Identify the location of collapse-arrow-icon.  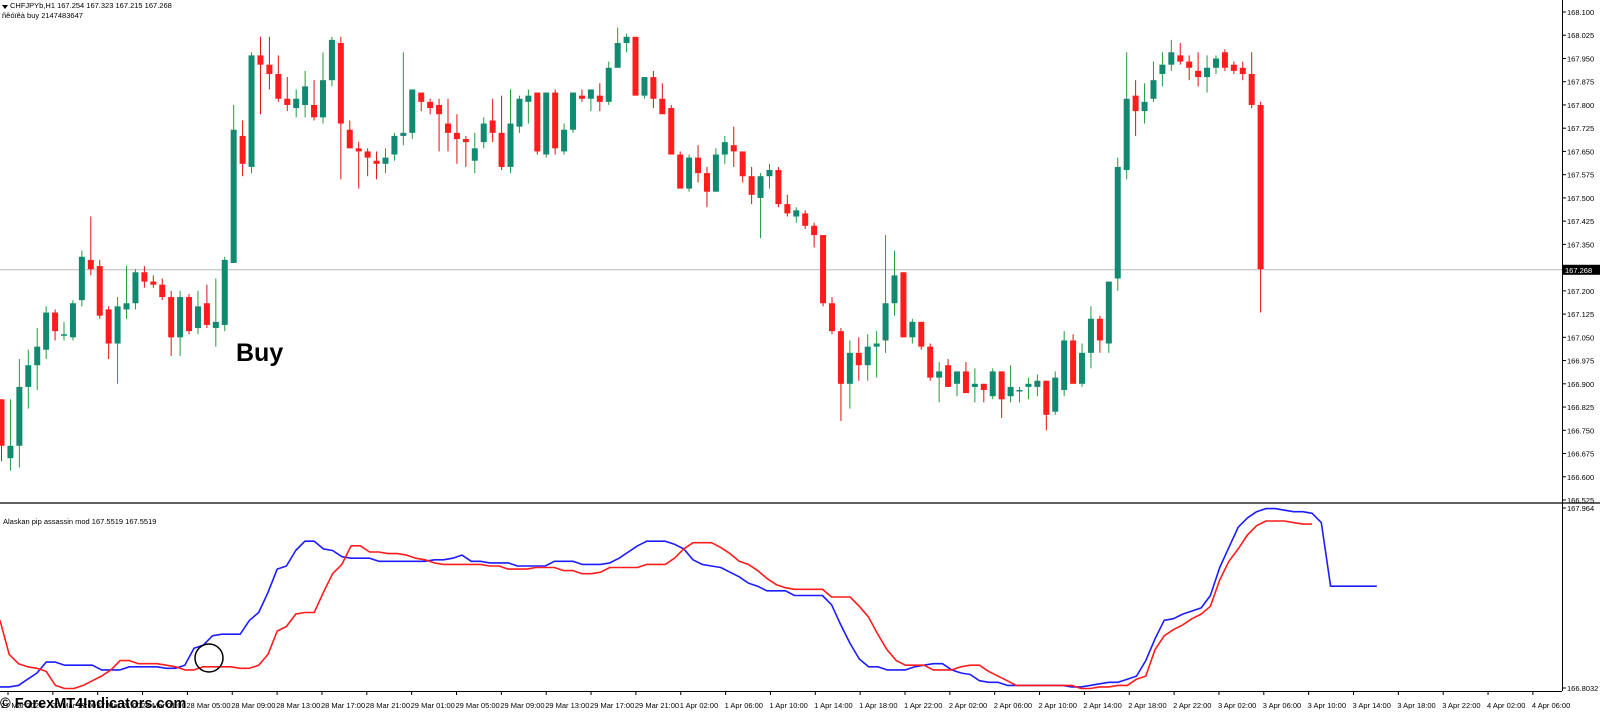
(5, 7).